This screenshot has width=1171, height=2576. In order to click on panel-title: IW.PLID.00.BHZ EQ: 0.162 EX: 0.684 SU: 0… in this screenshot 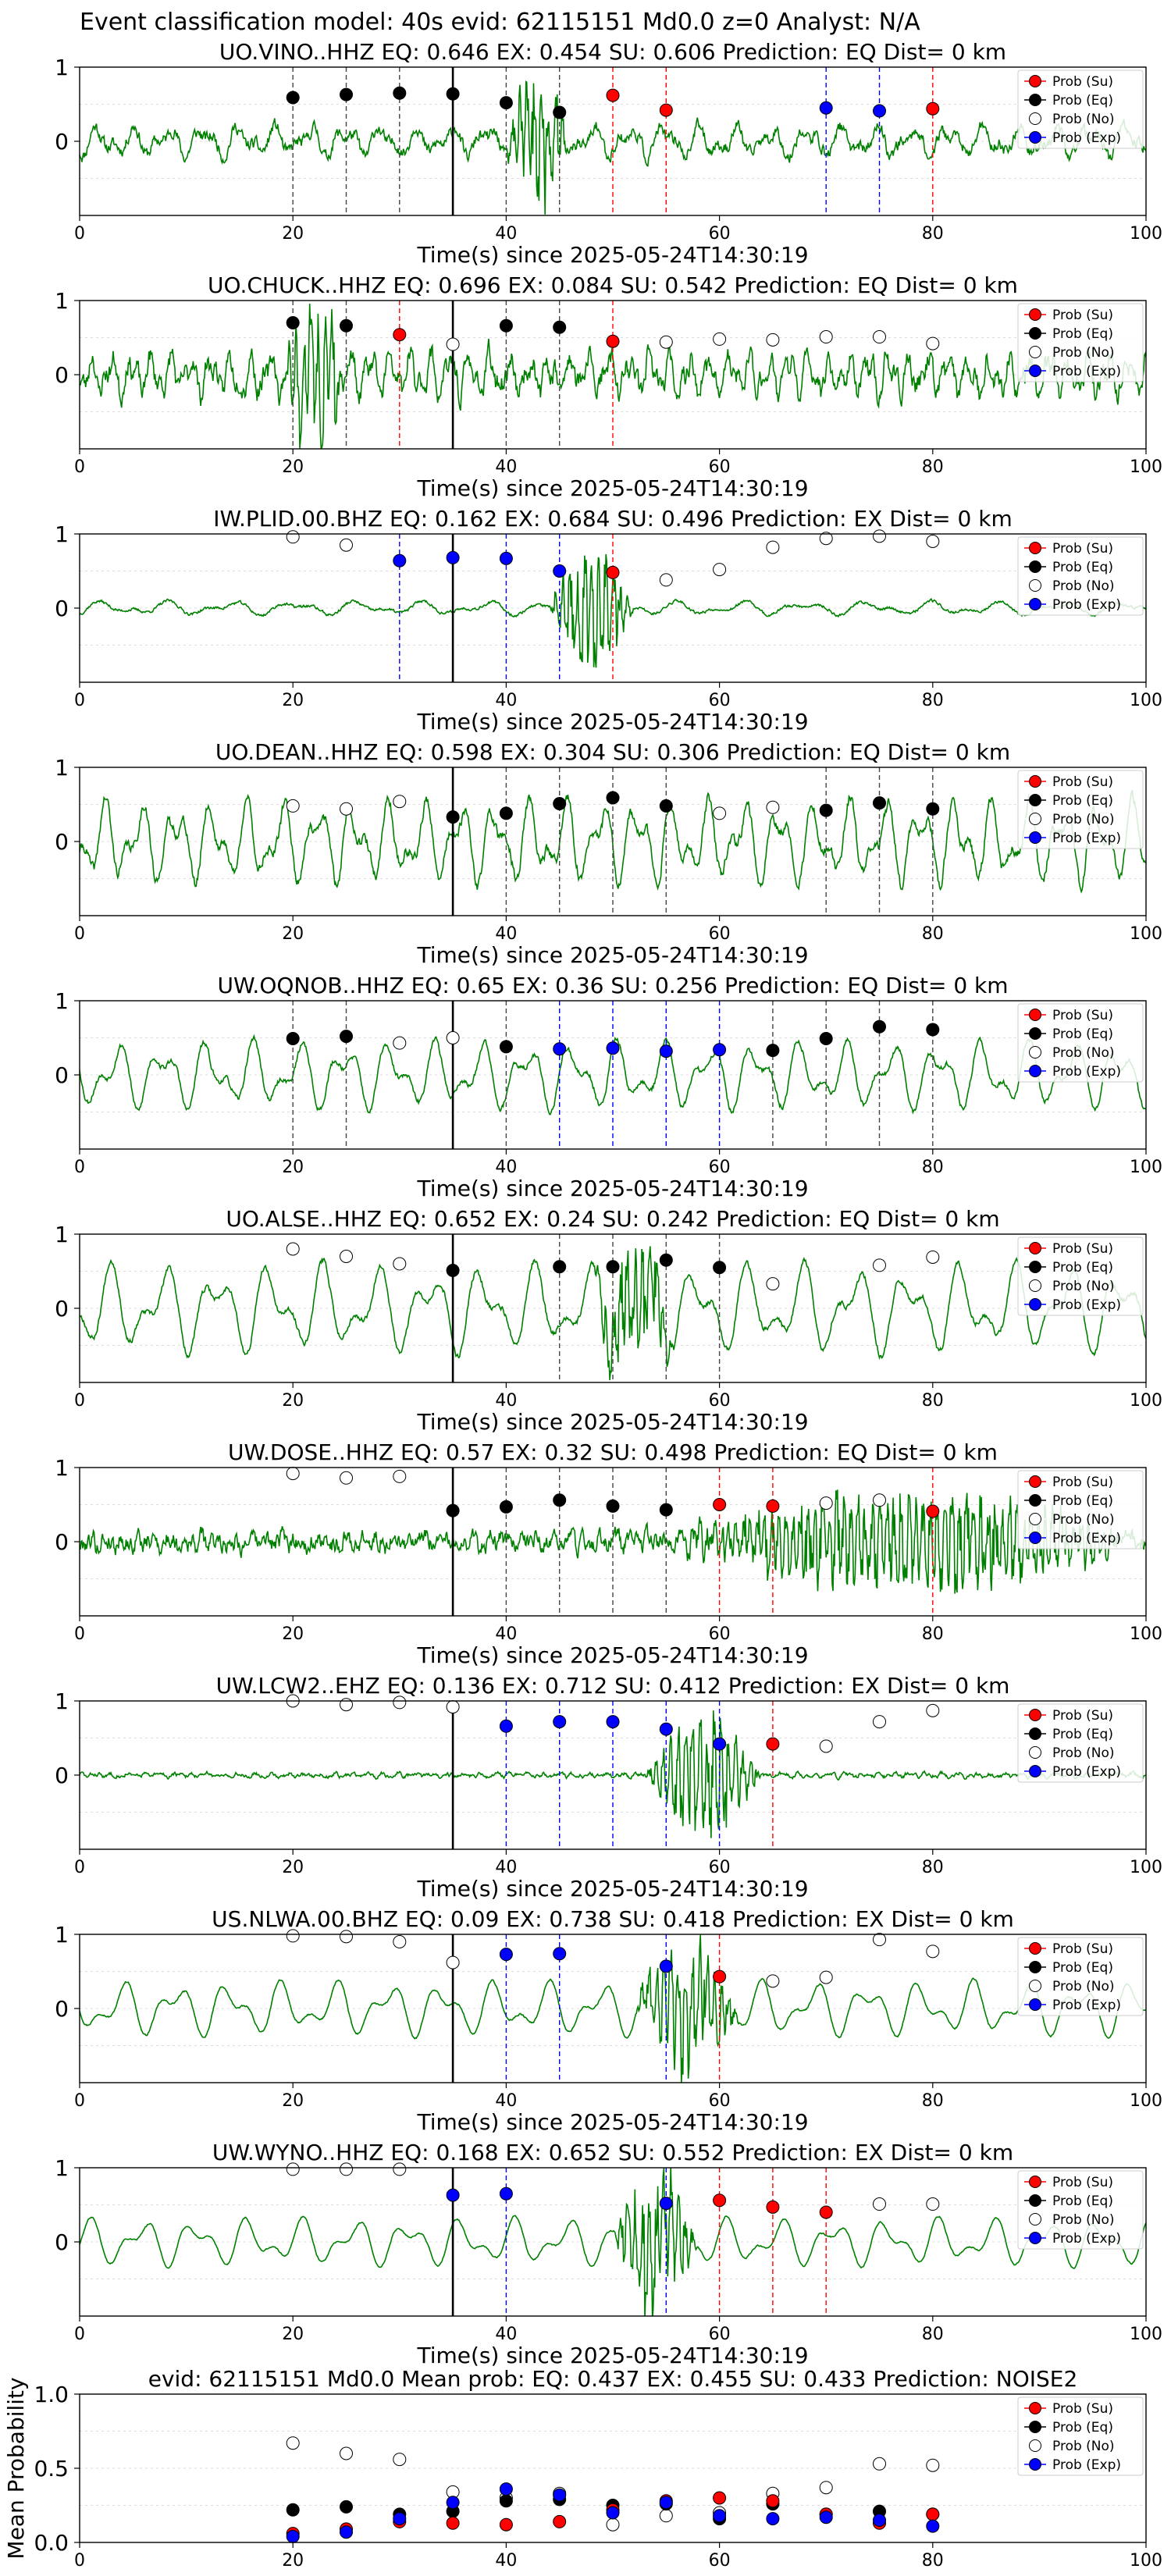, I will do `click(612, 519)`.